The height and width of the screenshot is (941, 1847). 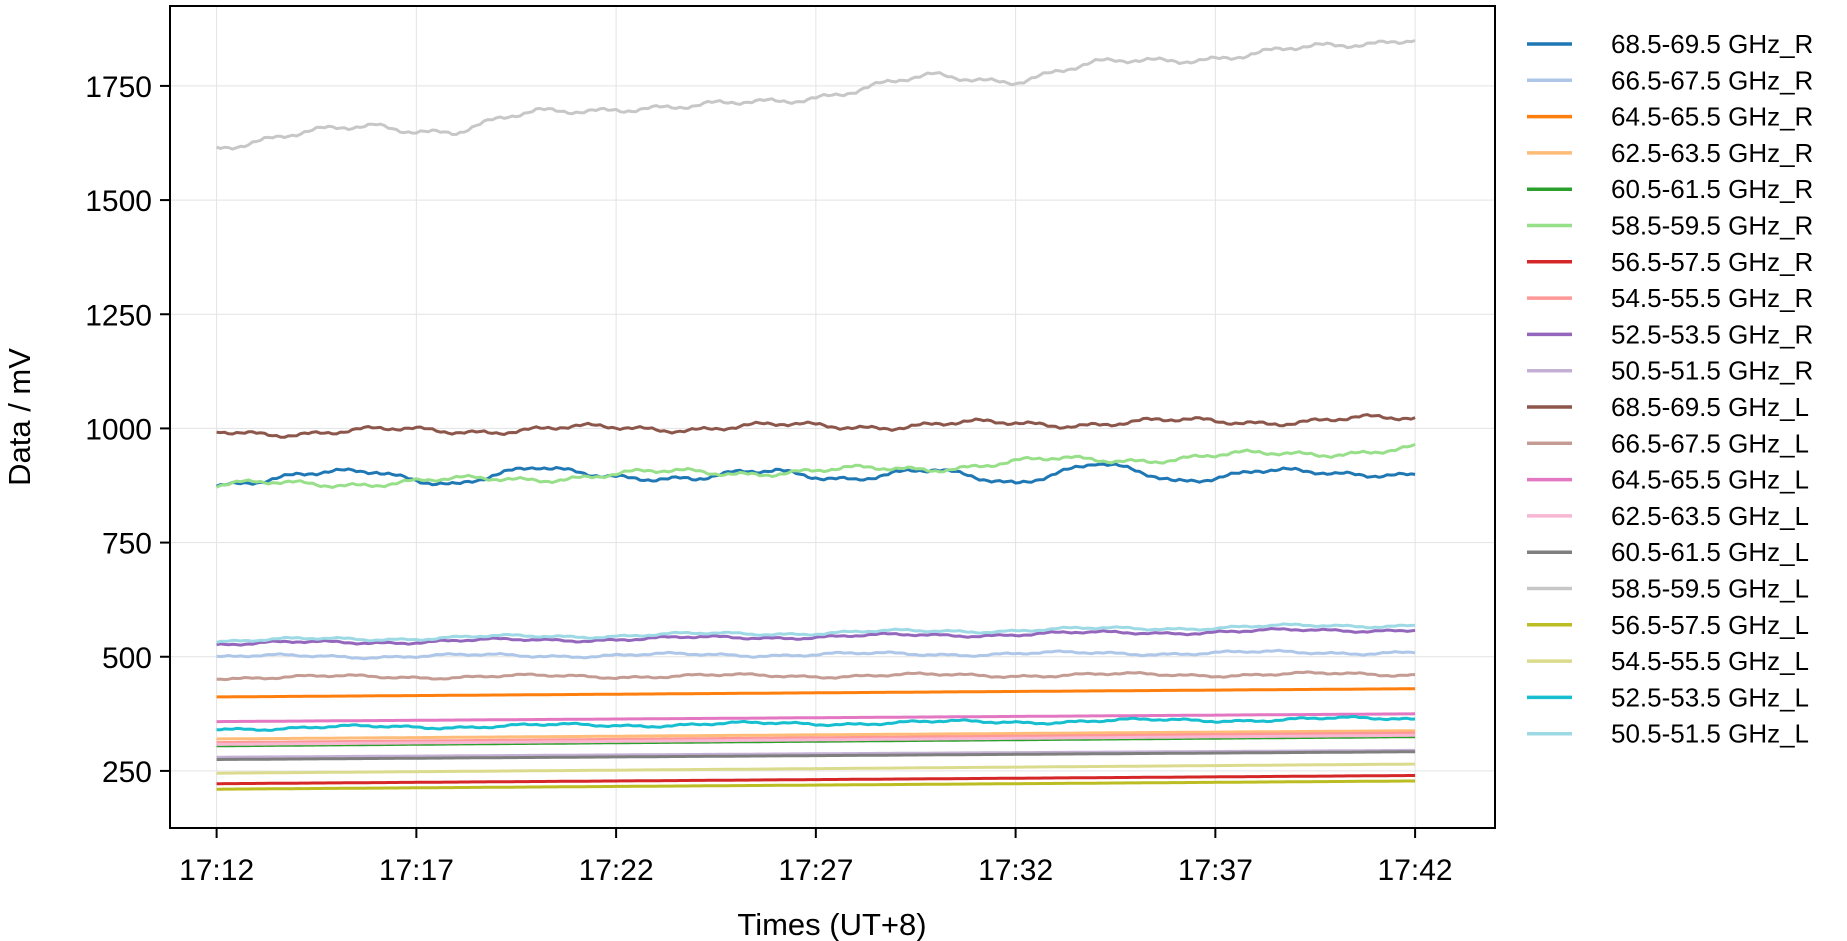 I want to click on legend-label: 64.5-65.5 GHz_L, so click(x=1710, y=480).